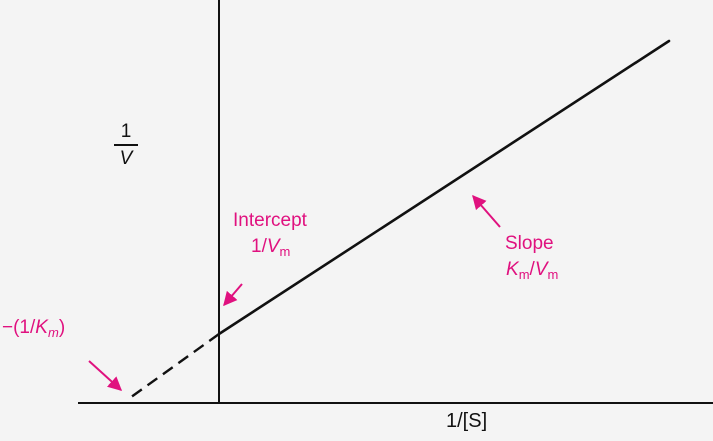  Describe the element at coordinates (467, 421) in the screenshot. I see `x-axis-label: 1/[S]` at that location.